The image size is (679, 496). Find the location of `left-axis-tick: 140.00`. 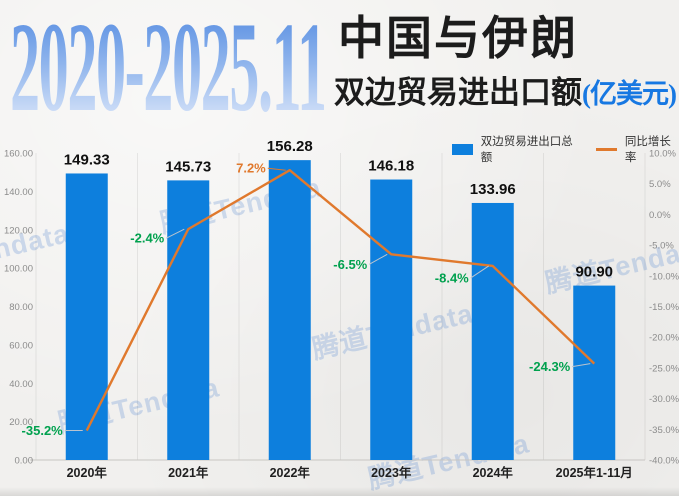

left-axis-tick: 140.00 is located at coordinates (18, 192).